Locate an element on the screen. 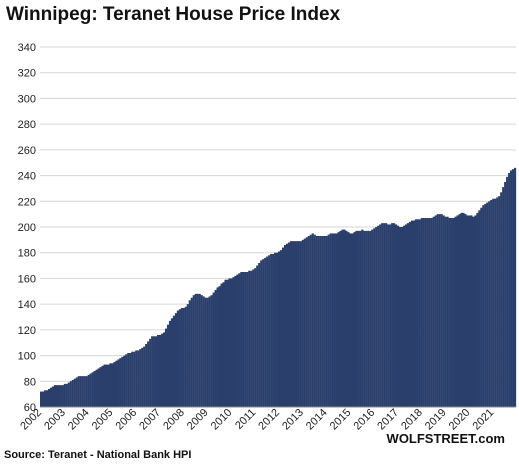 This screenshot has height=470, width=519. y-tick-label: 280 is located at coordinates (27, 125).